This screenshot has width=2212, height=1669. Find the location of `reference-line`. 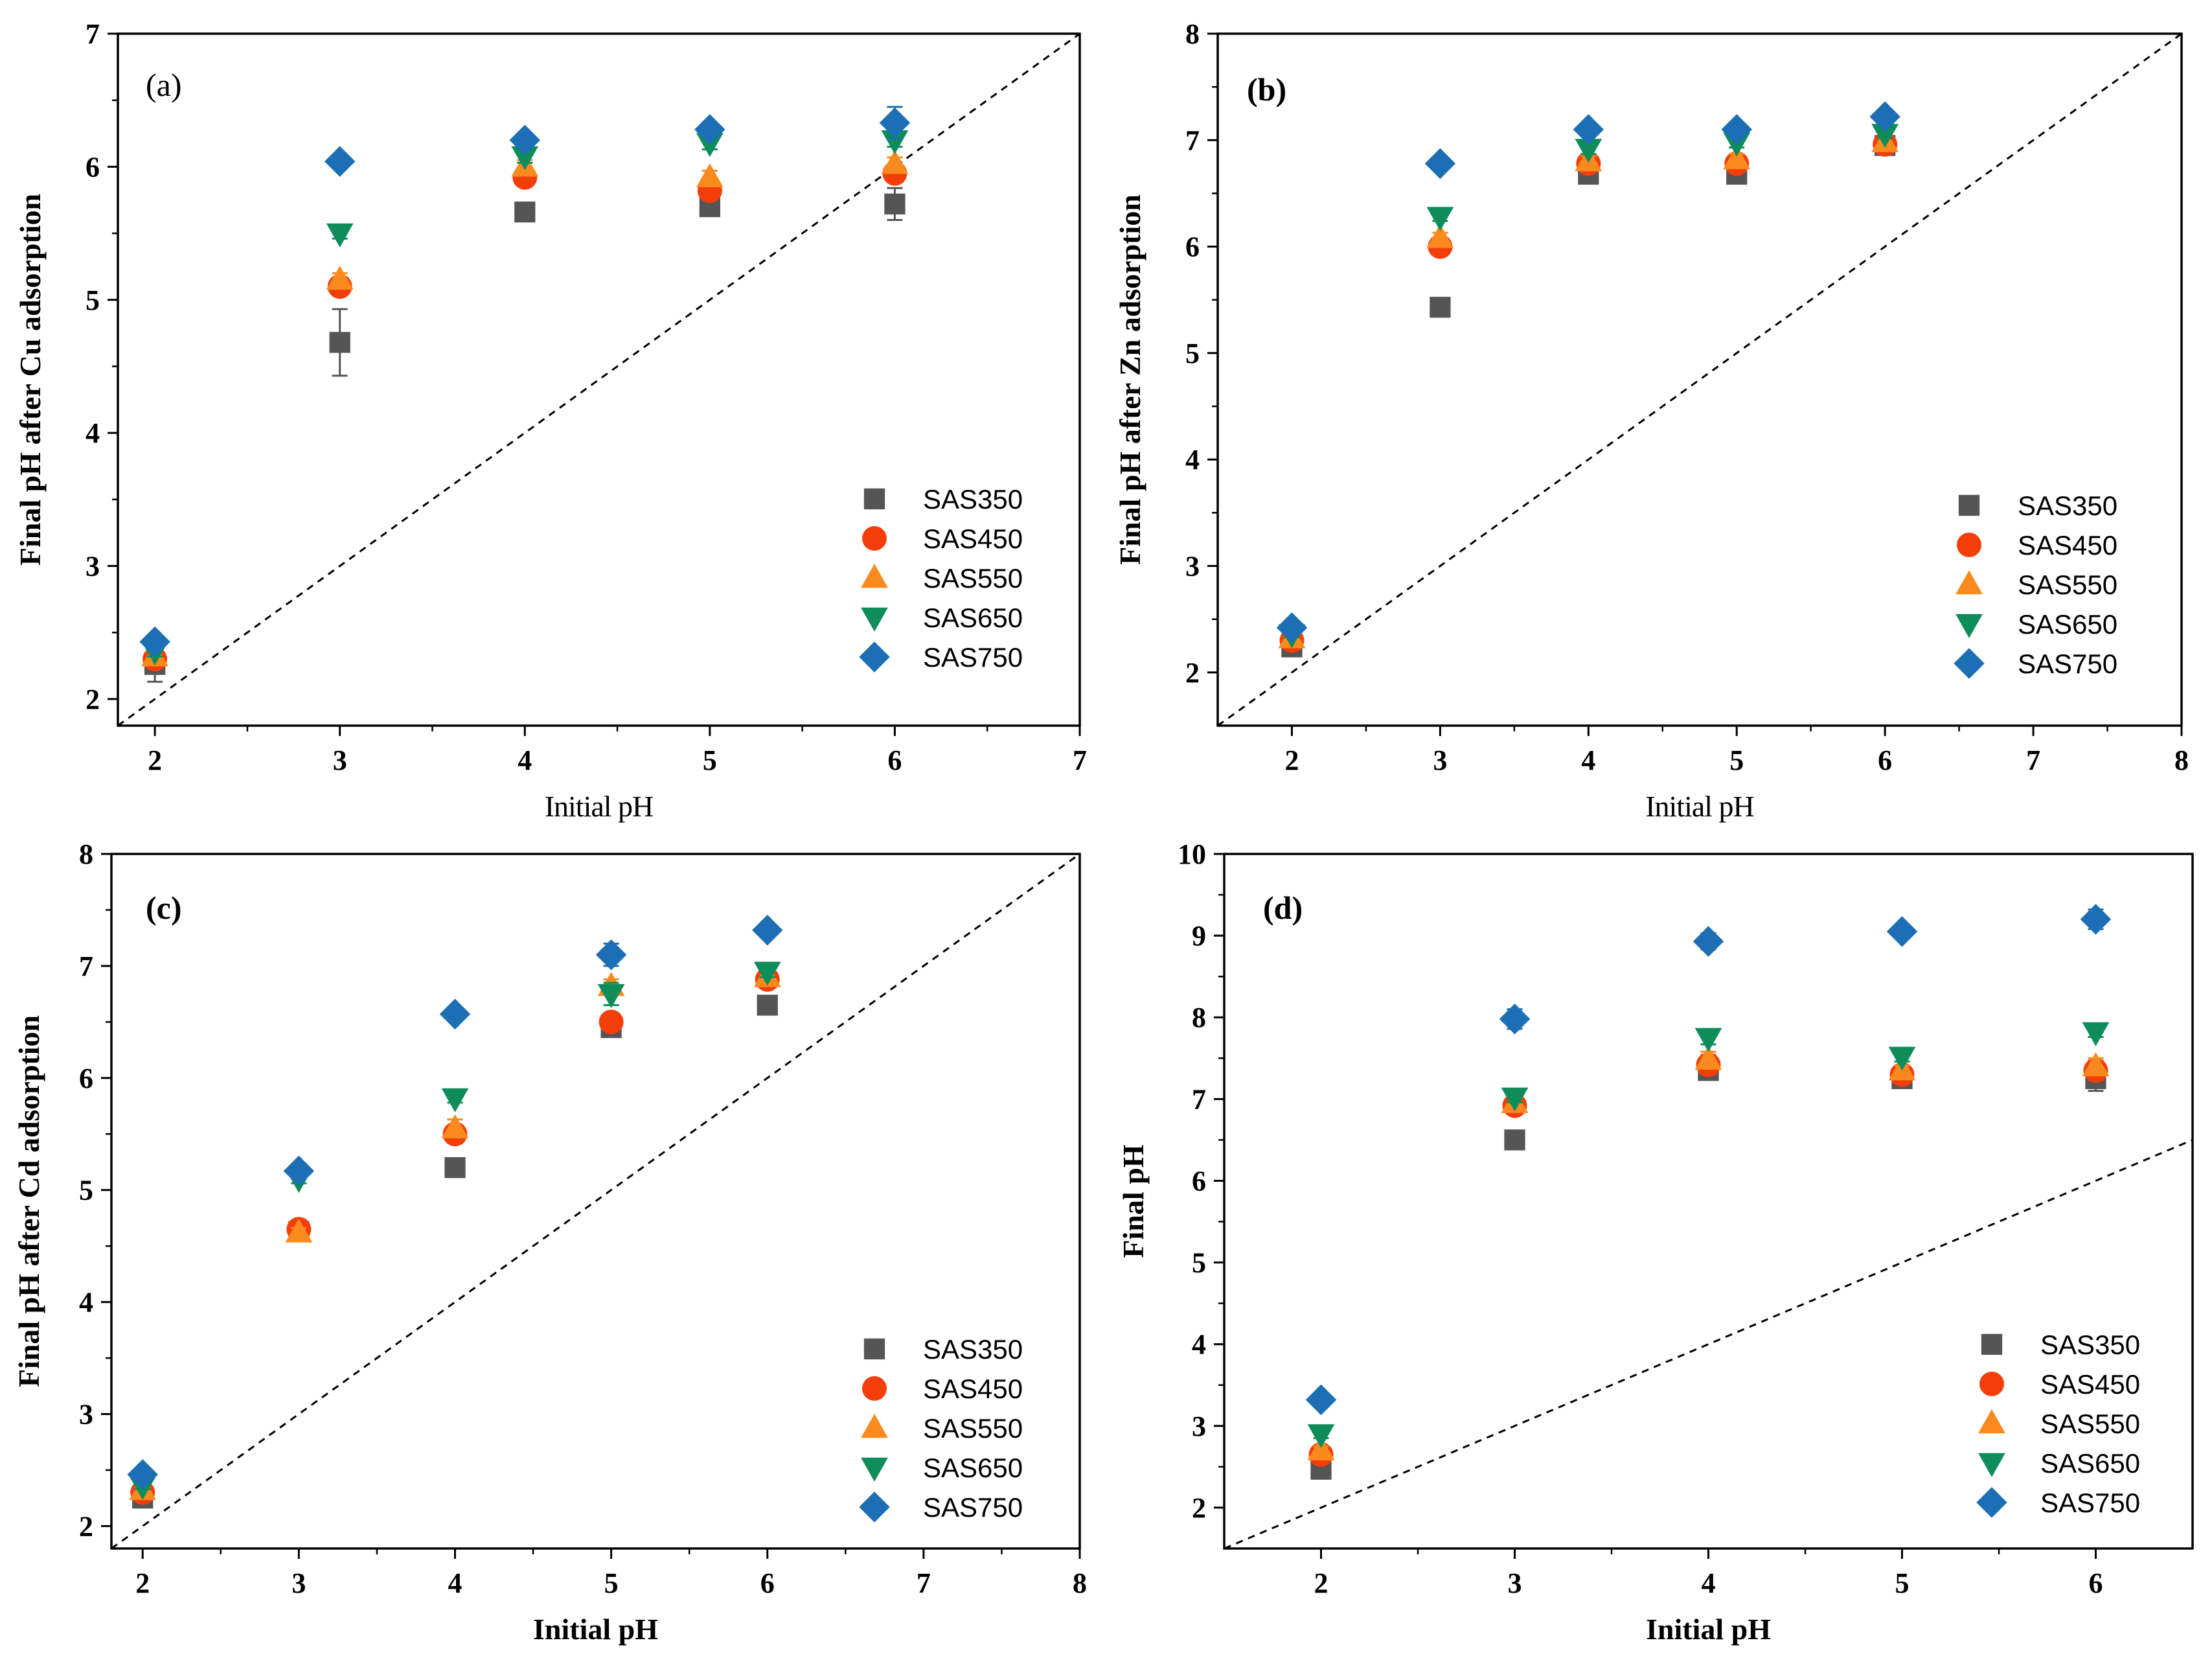

reference-line is located at coordinates (1708, 1344).